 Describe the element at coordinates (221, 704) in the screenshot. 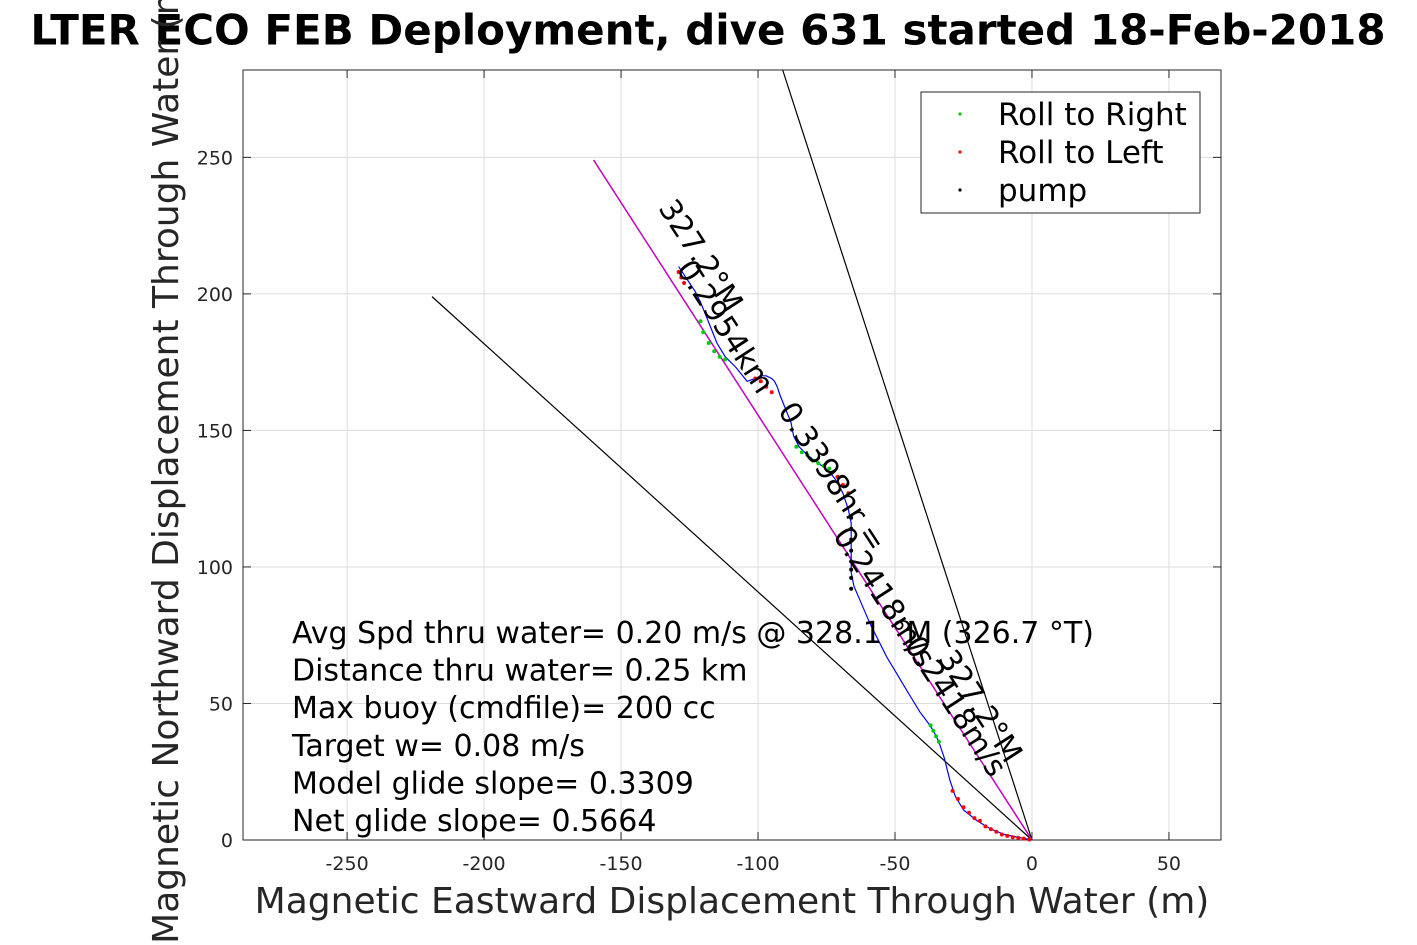

I see `y-tick-label: 50` at that location.